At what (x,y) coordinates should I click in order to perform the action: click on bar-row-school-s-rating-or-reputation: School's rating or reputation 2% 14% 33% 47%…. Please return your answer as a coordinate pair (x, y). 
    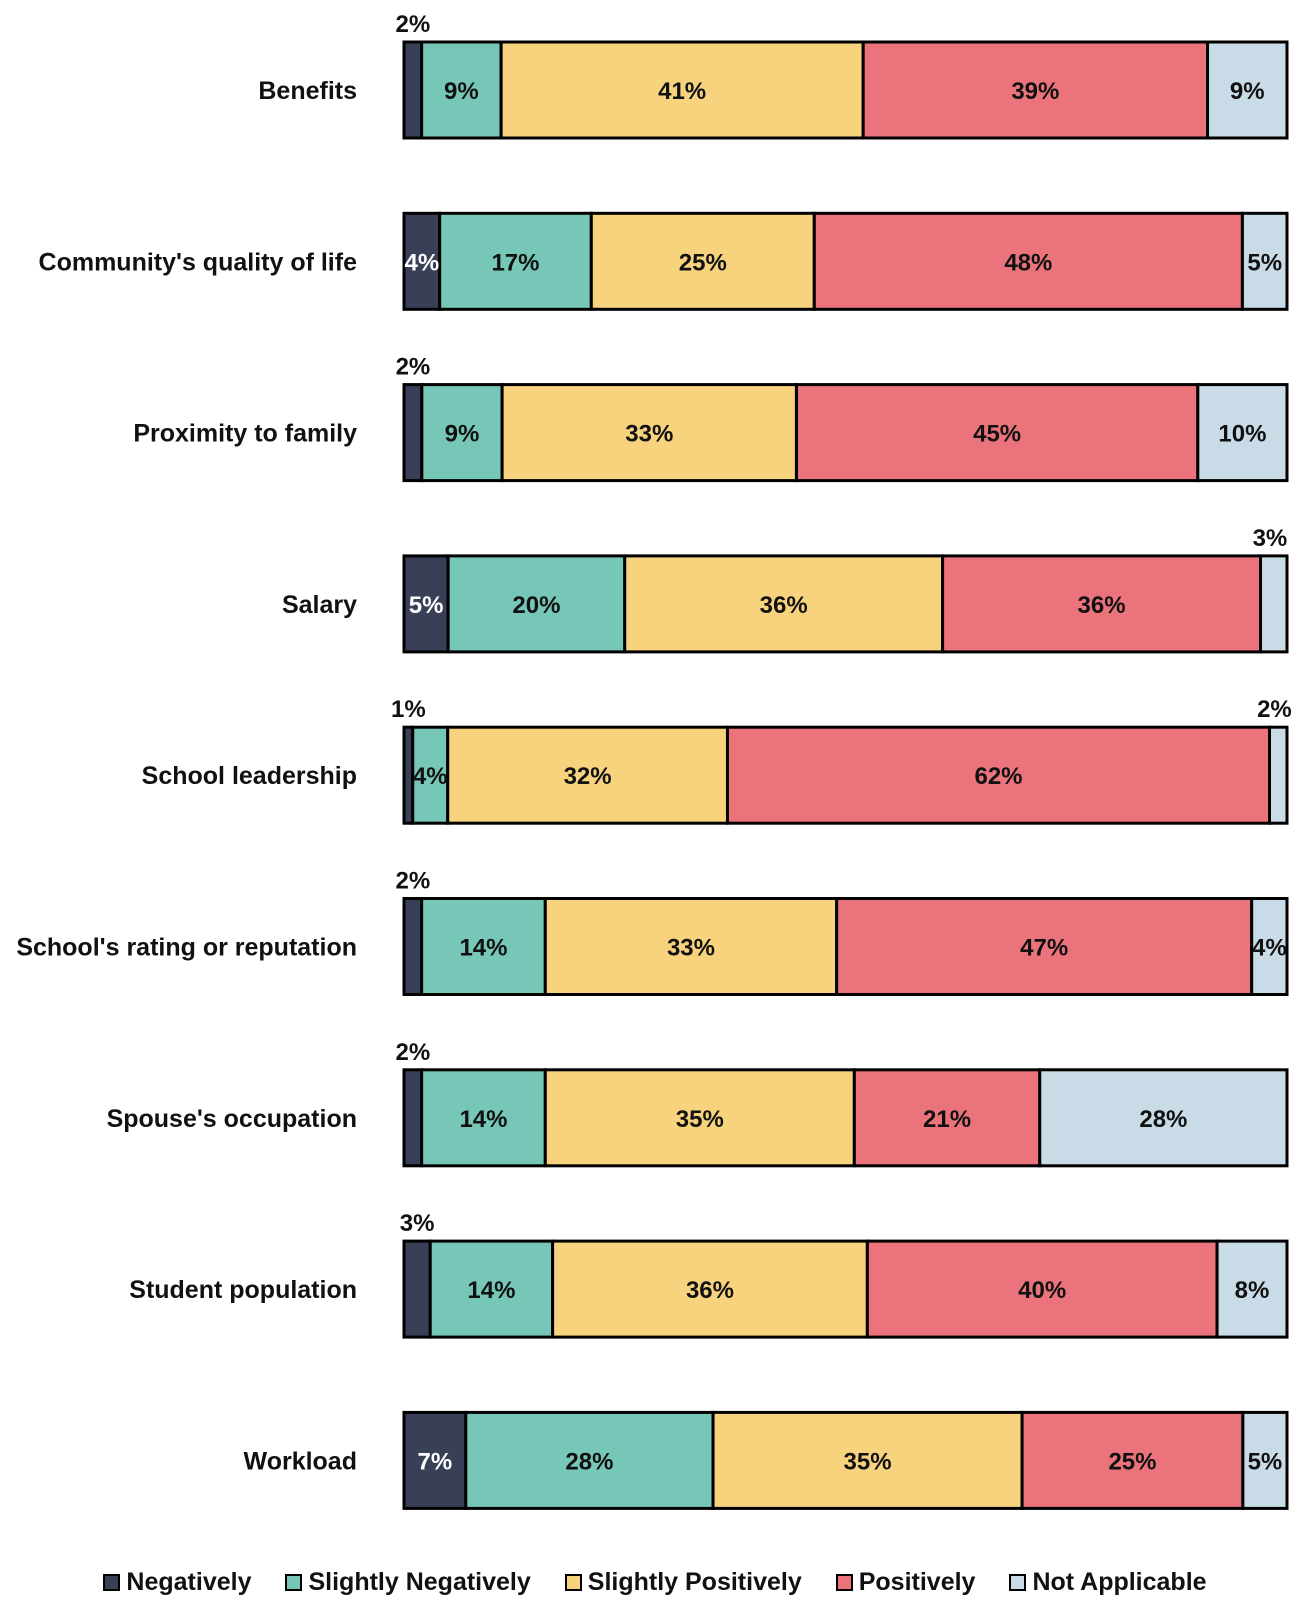
    Looking at the image, I should click on (652, 932).